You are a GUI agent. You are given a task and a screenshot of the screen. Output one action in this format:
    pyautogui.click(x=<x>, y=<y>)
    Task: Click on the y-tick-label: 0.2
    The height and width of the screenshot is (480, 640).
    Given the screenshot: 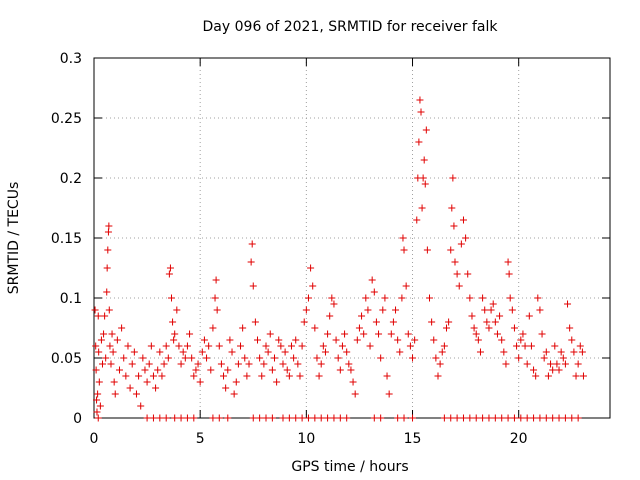 What is the action you would take?
    pyautogui.click(x=71, y=179)
    